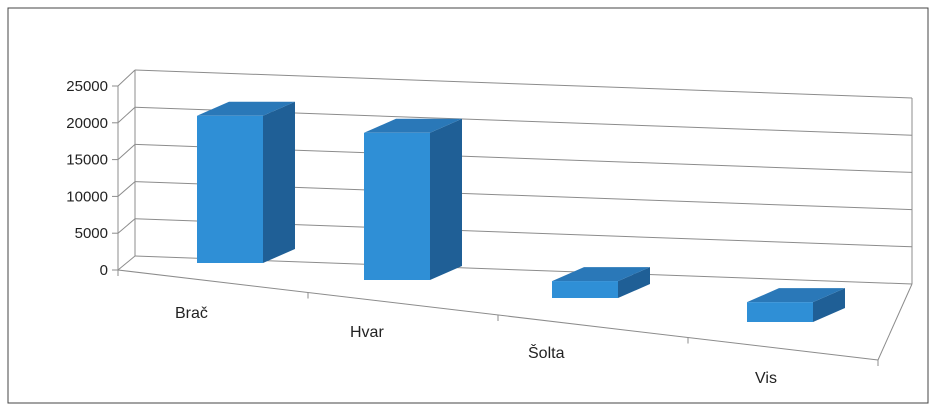 Image resolution: width=937 pixels, height=413 pixels. I want to click on y-tick-label: 25000, so click(87, 86).